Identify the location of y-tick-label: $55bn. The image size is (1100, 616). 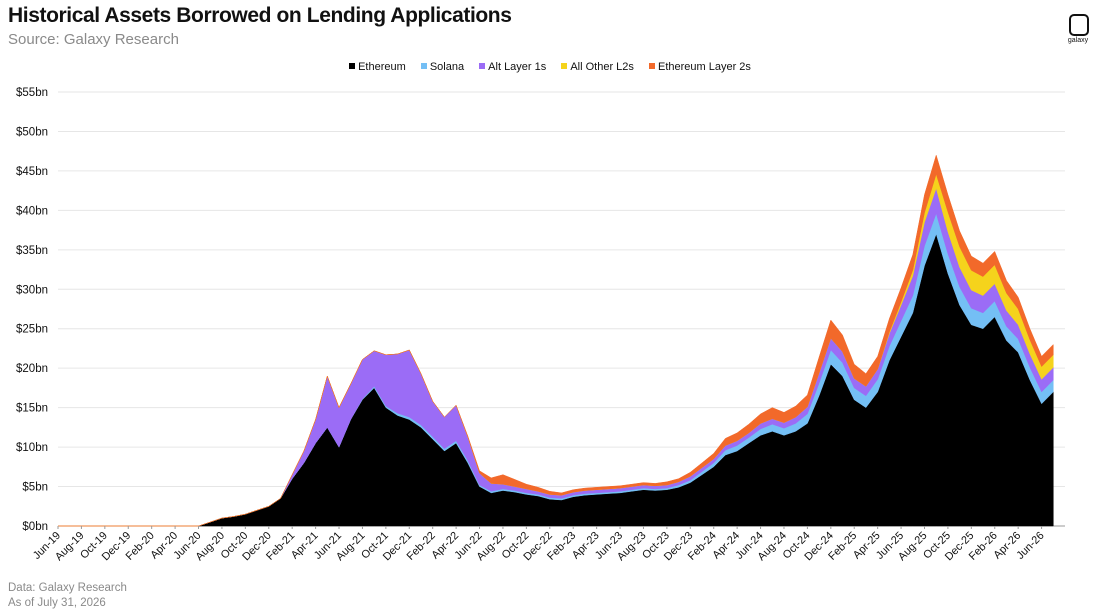
(32, 93).